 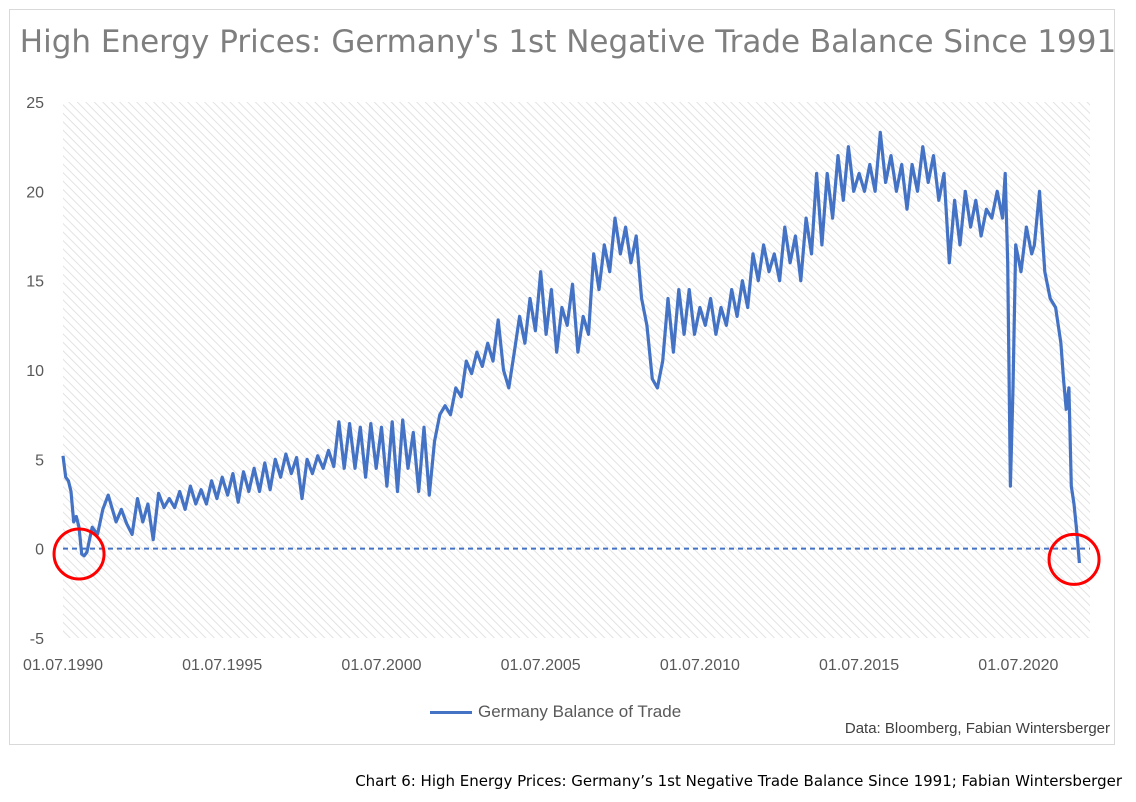 What do you see at coordinates (35, 103) in the screenshot?
I see `y-tick-label: 25` at bounding box center [35, 103].